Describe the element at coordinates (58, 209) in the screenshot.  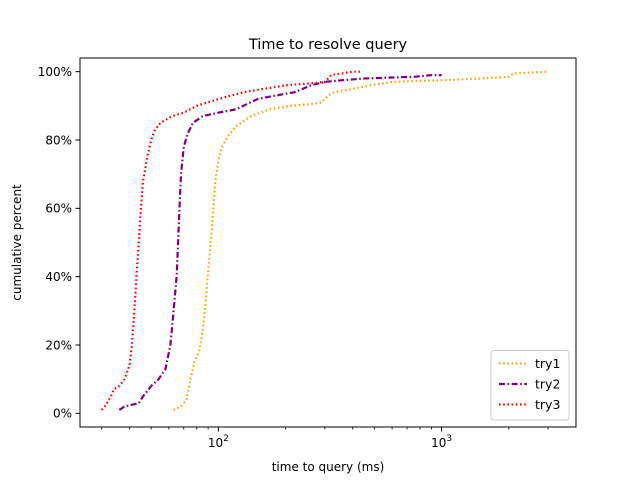
I see `y-tick-label: 60%` at that location.